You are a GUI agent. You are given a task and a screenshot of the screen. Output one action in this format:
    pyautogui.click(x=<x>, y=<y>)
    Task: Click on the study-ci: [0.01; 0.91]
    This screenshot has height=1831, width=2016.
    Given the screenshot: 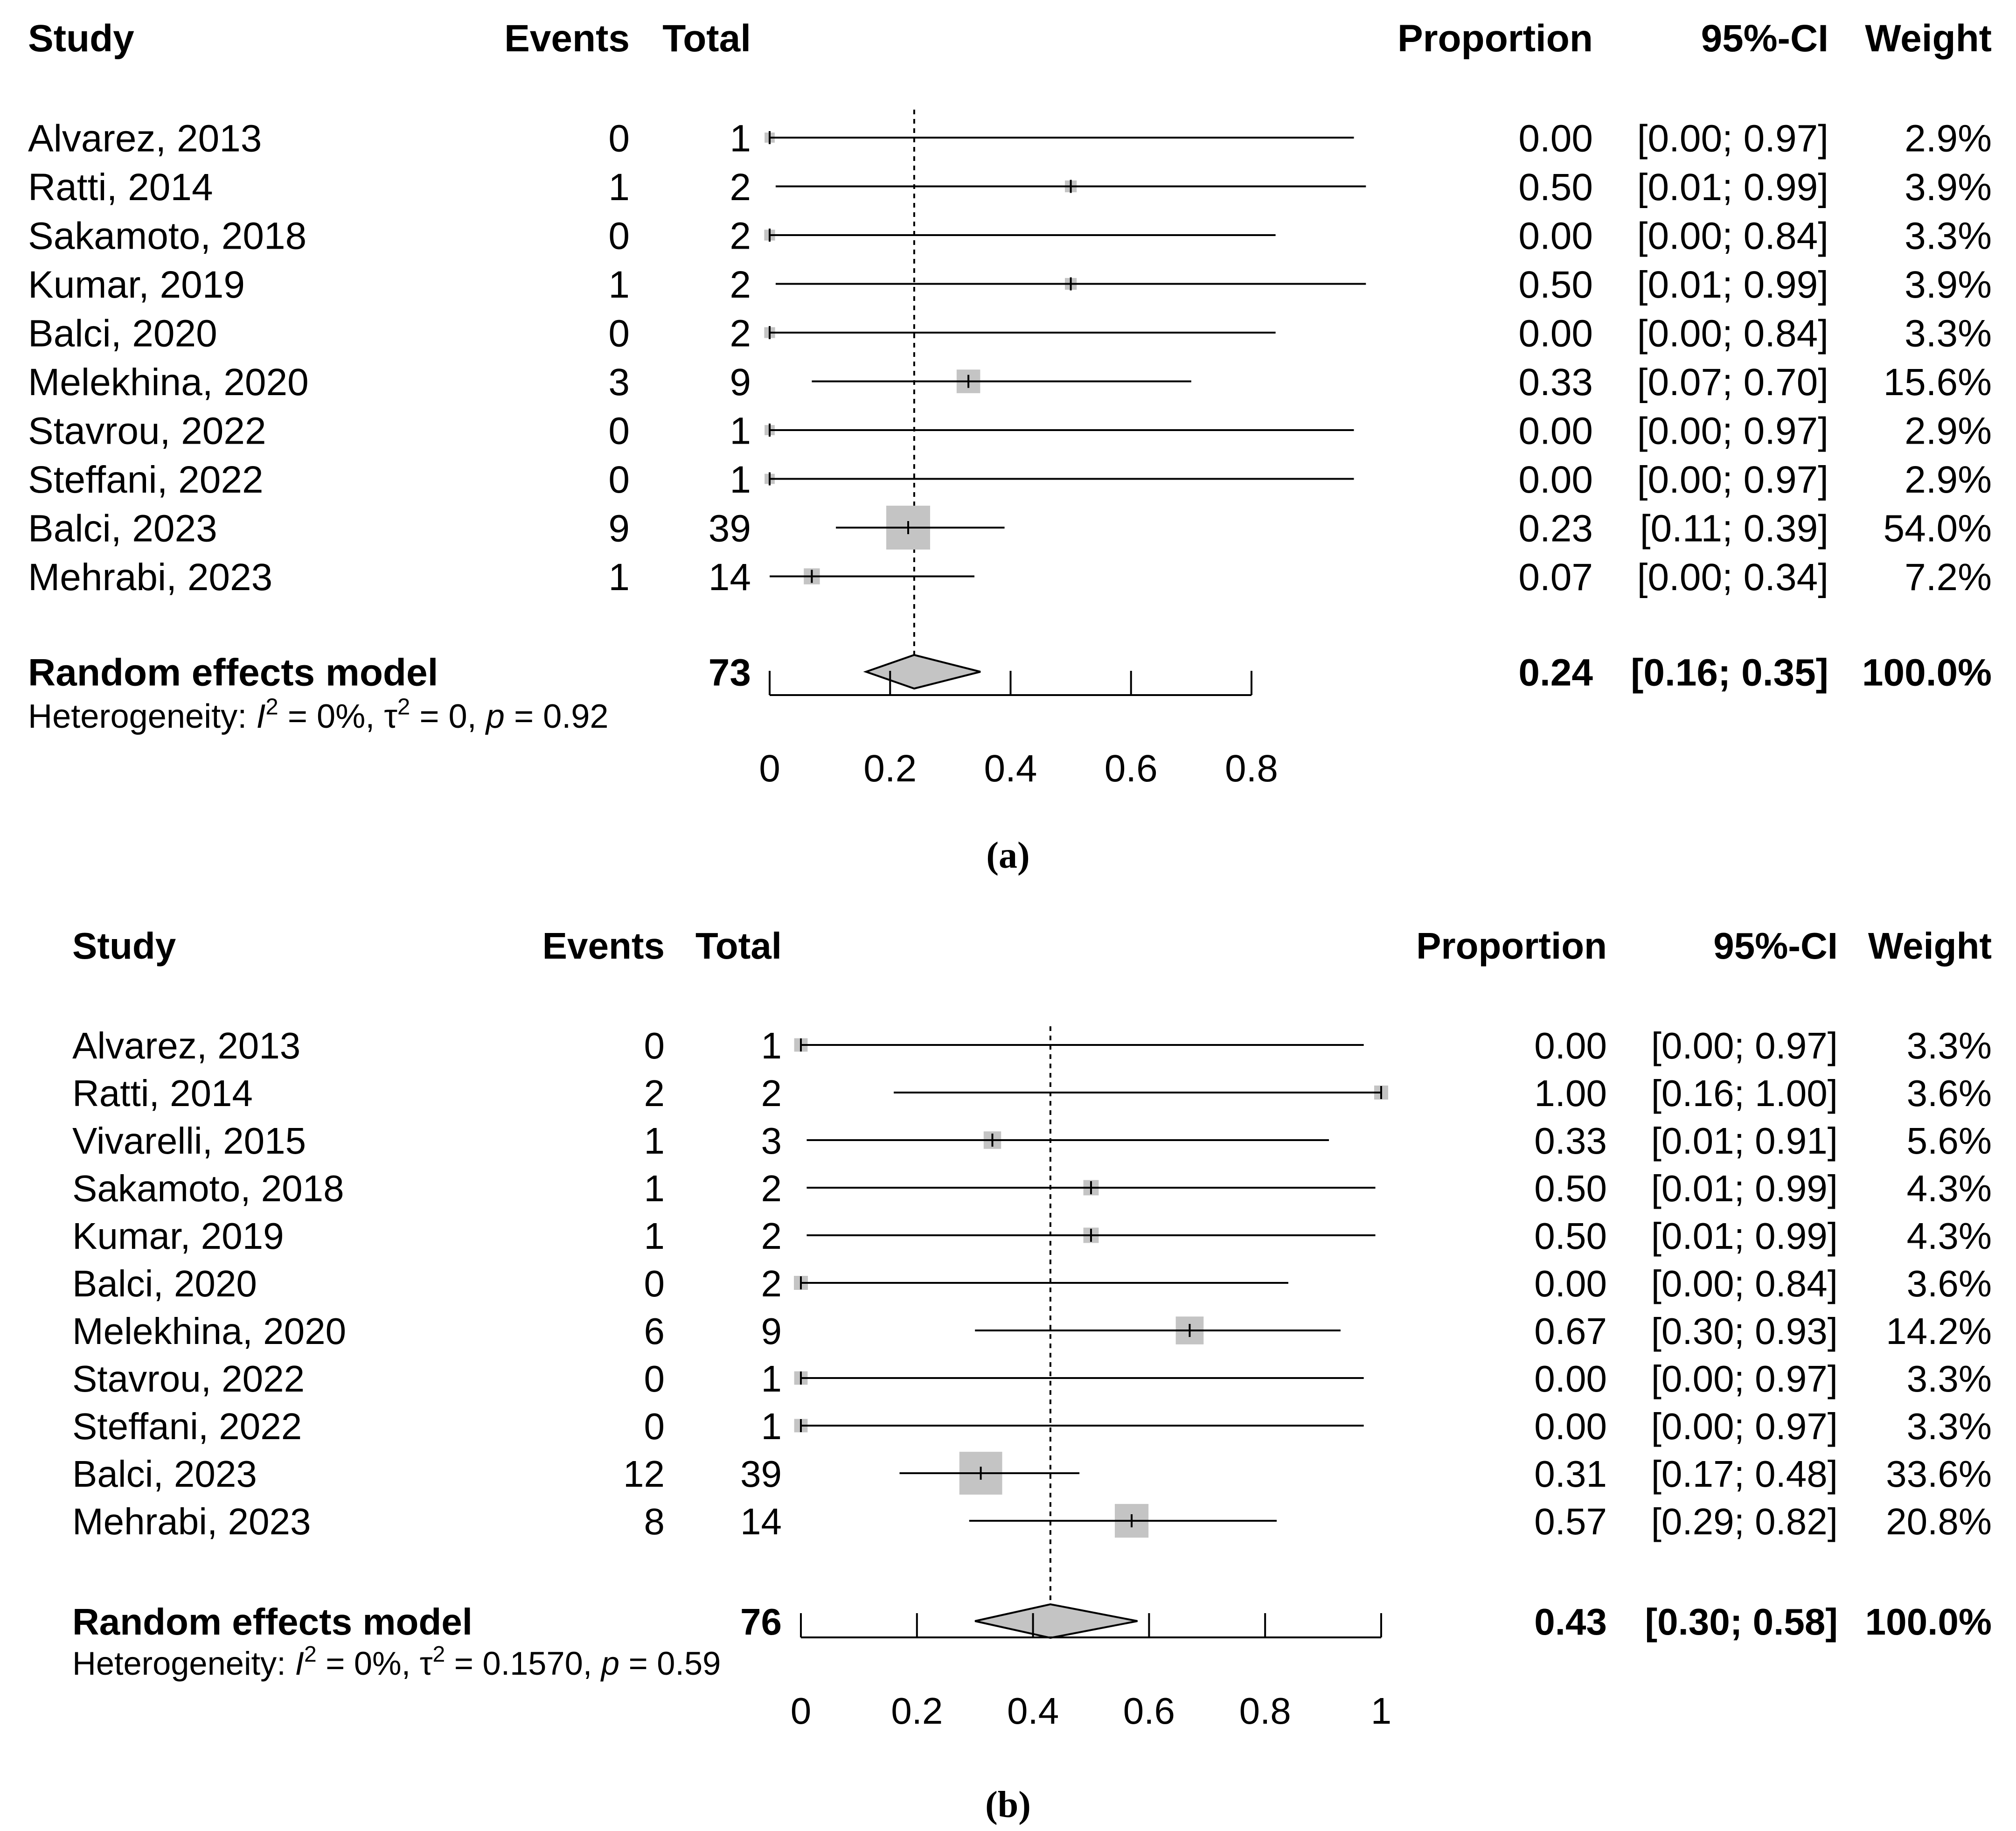 What is the action you would take?
    pyautogui.click(x=1745, y=1141)
    